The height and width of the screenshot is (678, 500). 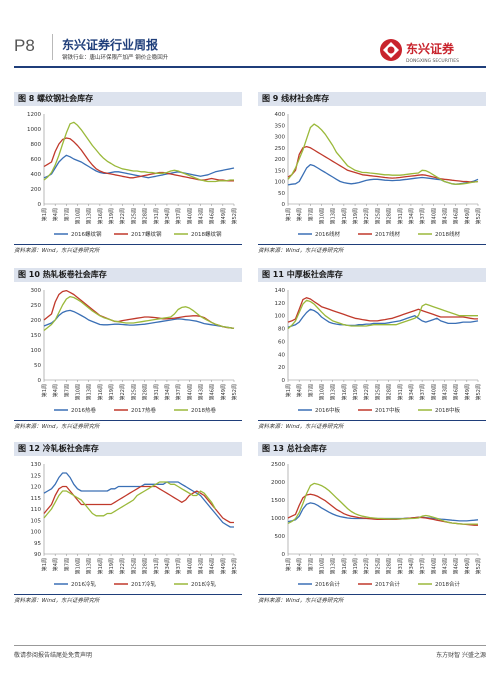 What do you see at coordinates (128, 449) in the screenshot?
I see `chart-title: 图 12 冷轧板社会库存` at bounding box center [128, 449].